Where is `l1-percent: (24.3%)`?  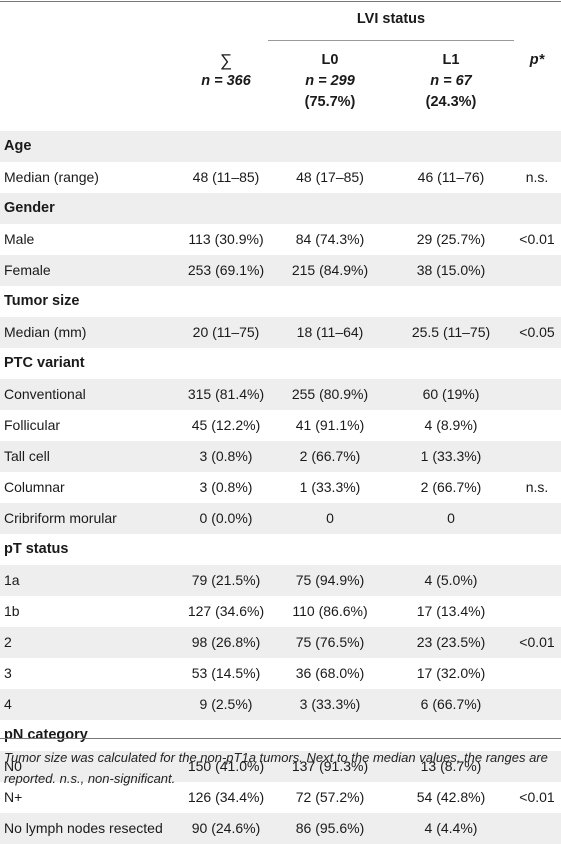 l1-percent: (24.3%) is located at coordinates (451, 102).